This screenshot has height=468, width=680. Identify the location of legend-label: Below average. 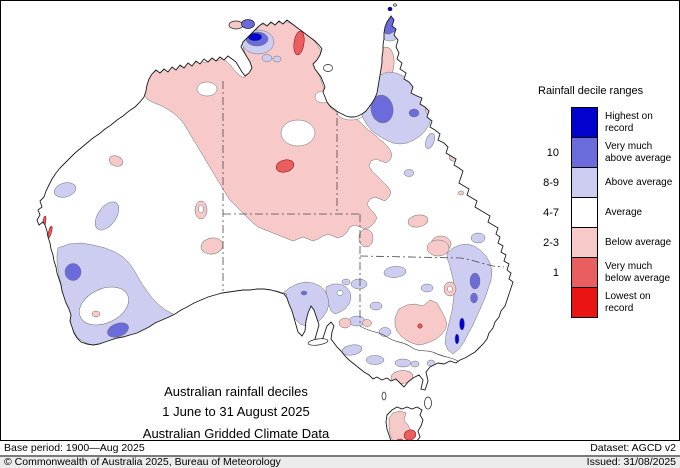
(638, 242).